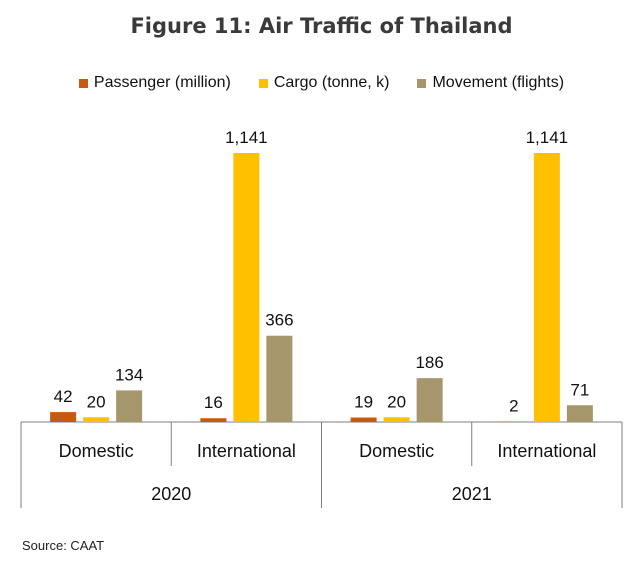 This screenshot has width=643, height=572. I want to click on chart-title: Figure 11: Air Traffic of Thailand, so click(321, 26).